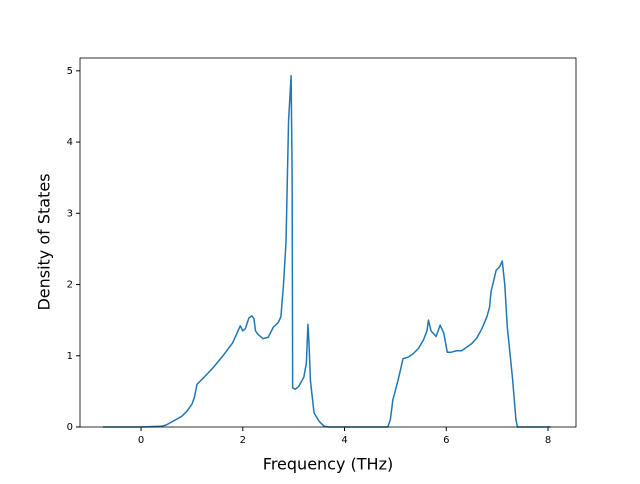  What do you see at coordinates (446, 440) in the screenshot?
I see `x-tick-label: 6` at bounding box center [446, 440].